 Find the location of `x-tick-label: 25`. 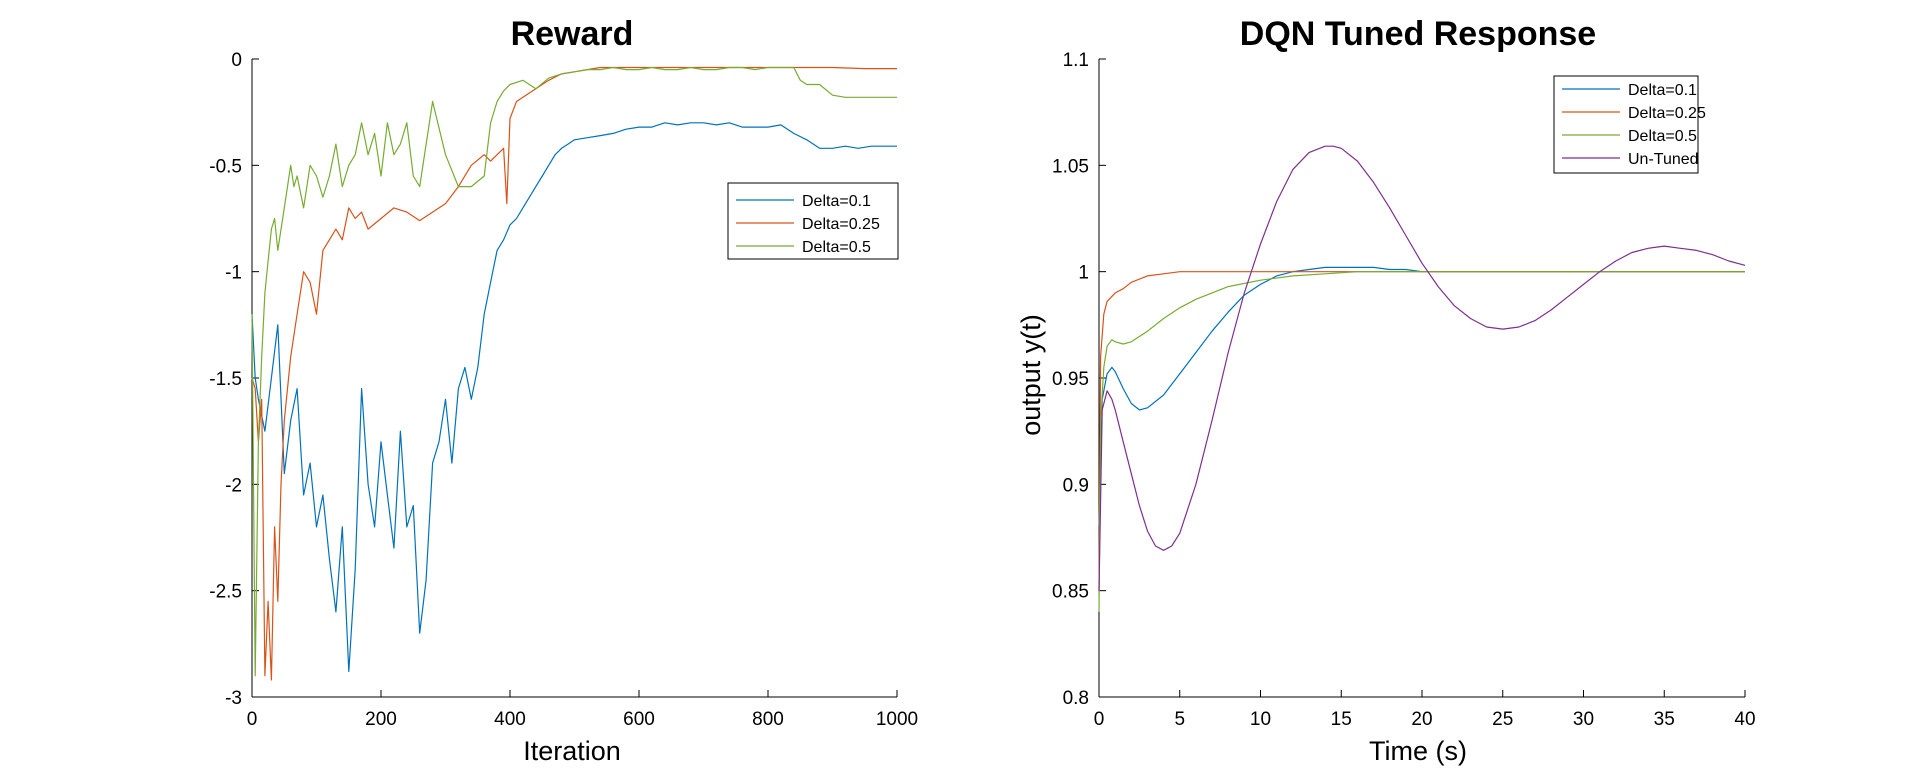

x-tick-label: 25 is located at coordinates (1502, 719).